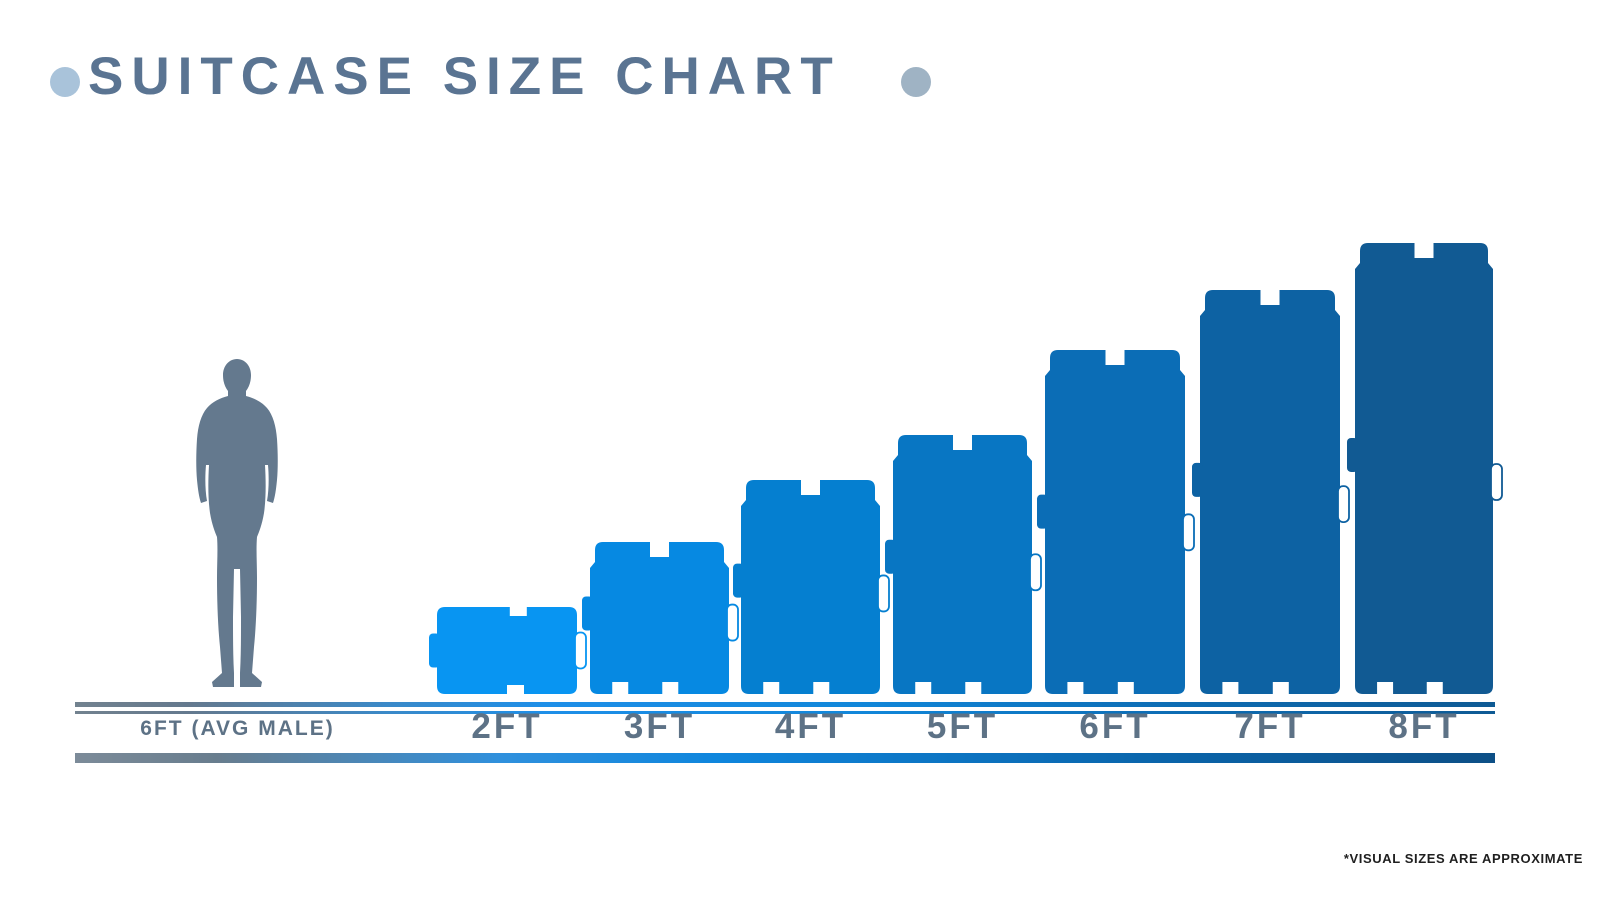 This screenshot has height=900, width=1600. I want to click on male-silhouette-path, so click(237, 523).